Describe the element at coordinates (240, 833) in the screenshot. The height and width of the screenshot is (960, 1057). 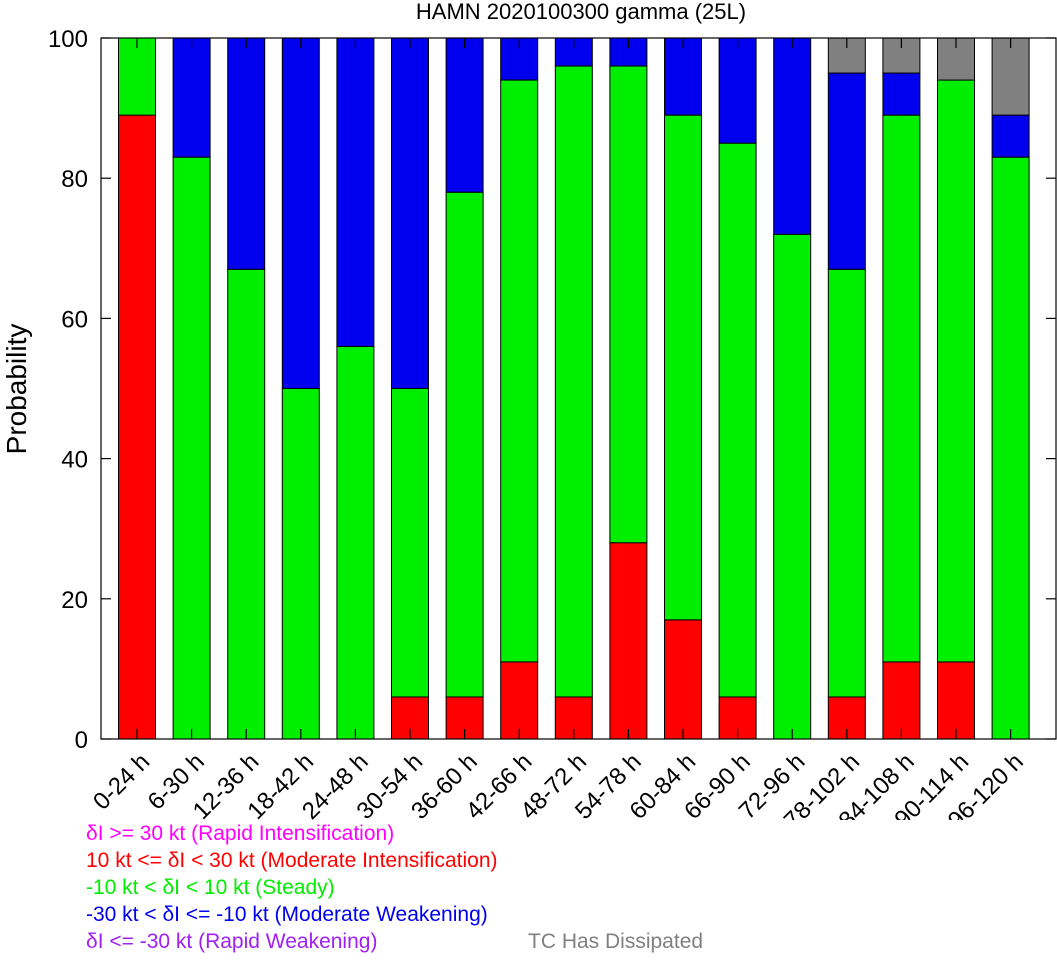
I see `legend-rapid-intensification: δI >= 30 kt (Rapid Intensification)` at that location.